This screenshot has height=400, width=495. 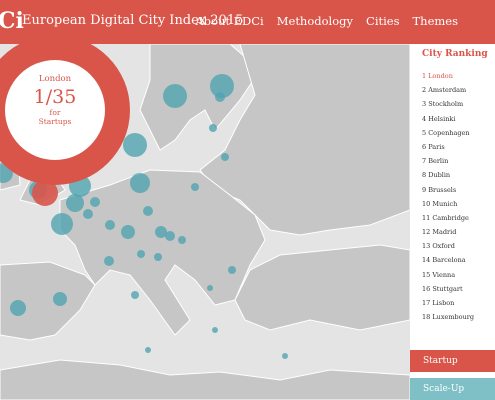 I want to click on nav-link: Methodology, so click(x=315, y=21).